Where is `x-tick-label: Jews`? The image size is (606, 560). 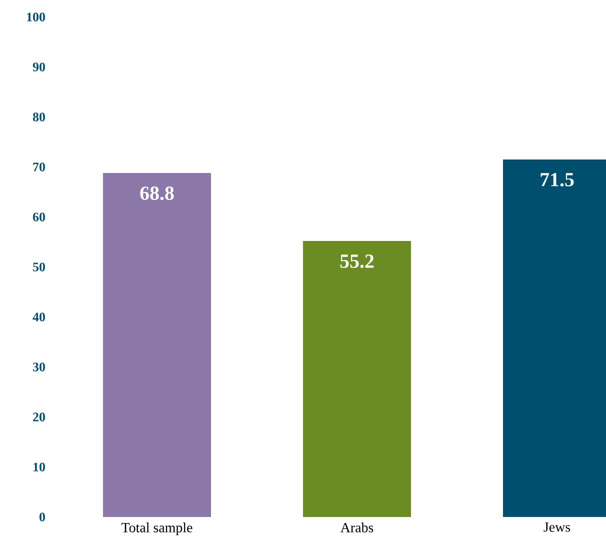 x-tick-label: Jews is located at coordinates (557, 527).